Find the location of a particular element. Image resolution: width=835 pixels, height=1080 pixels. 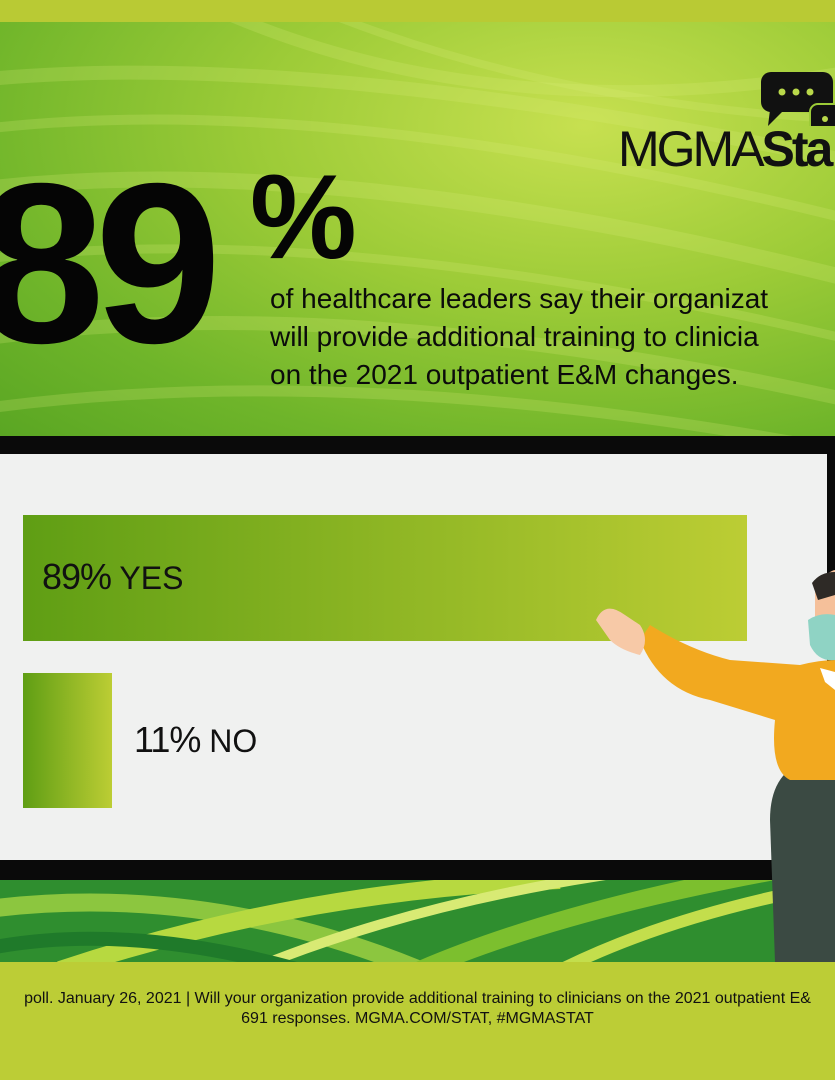

logo-wordmark: MGMASta is located at coordinates (726, 149).